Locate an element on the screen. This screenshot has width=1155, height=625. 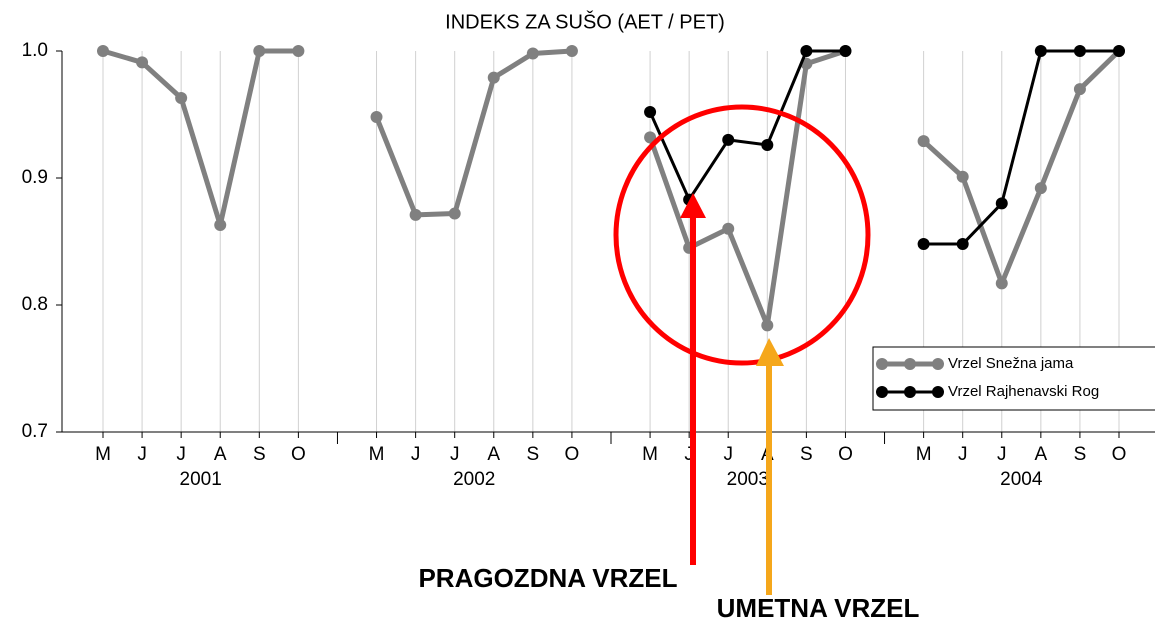
highlight-ellipse is located at coordinates (742, 235).